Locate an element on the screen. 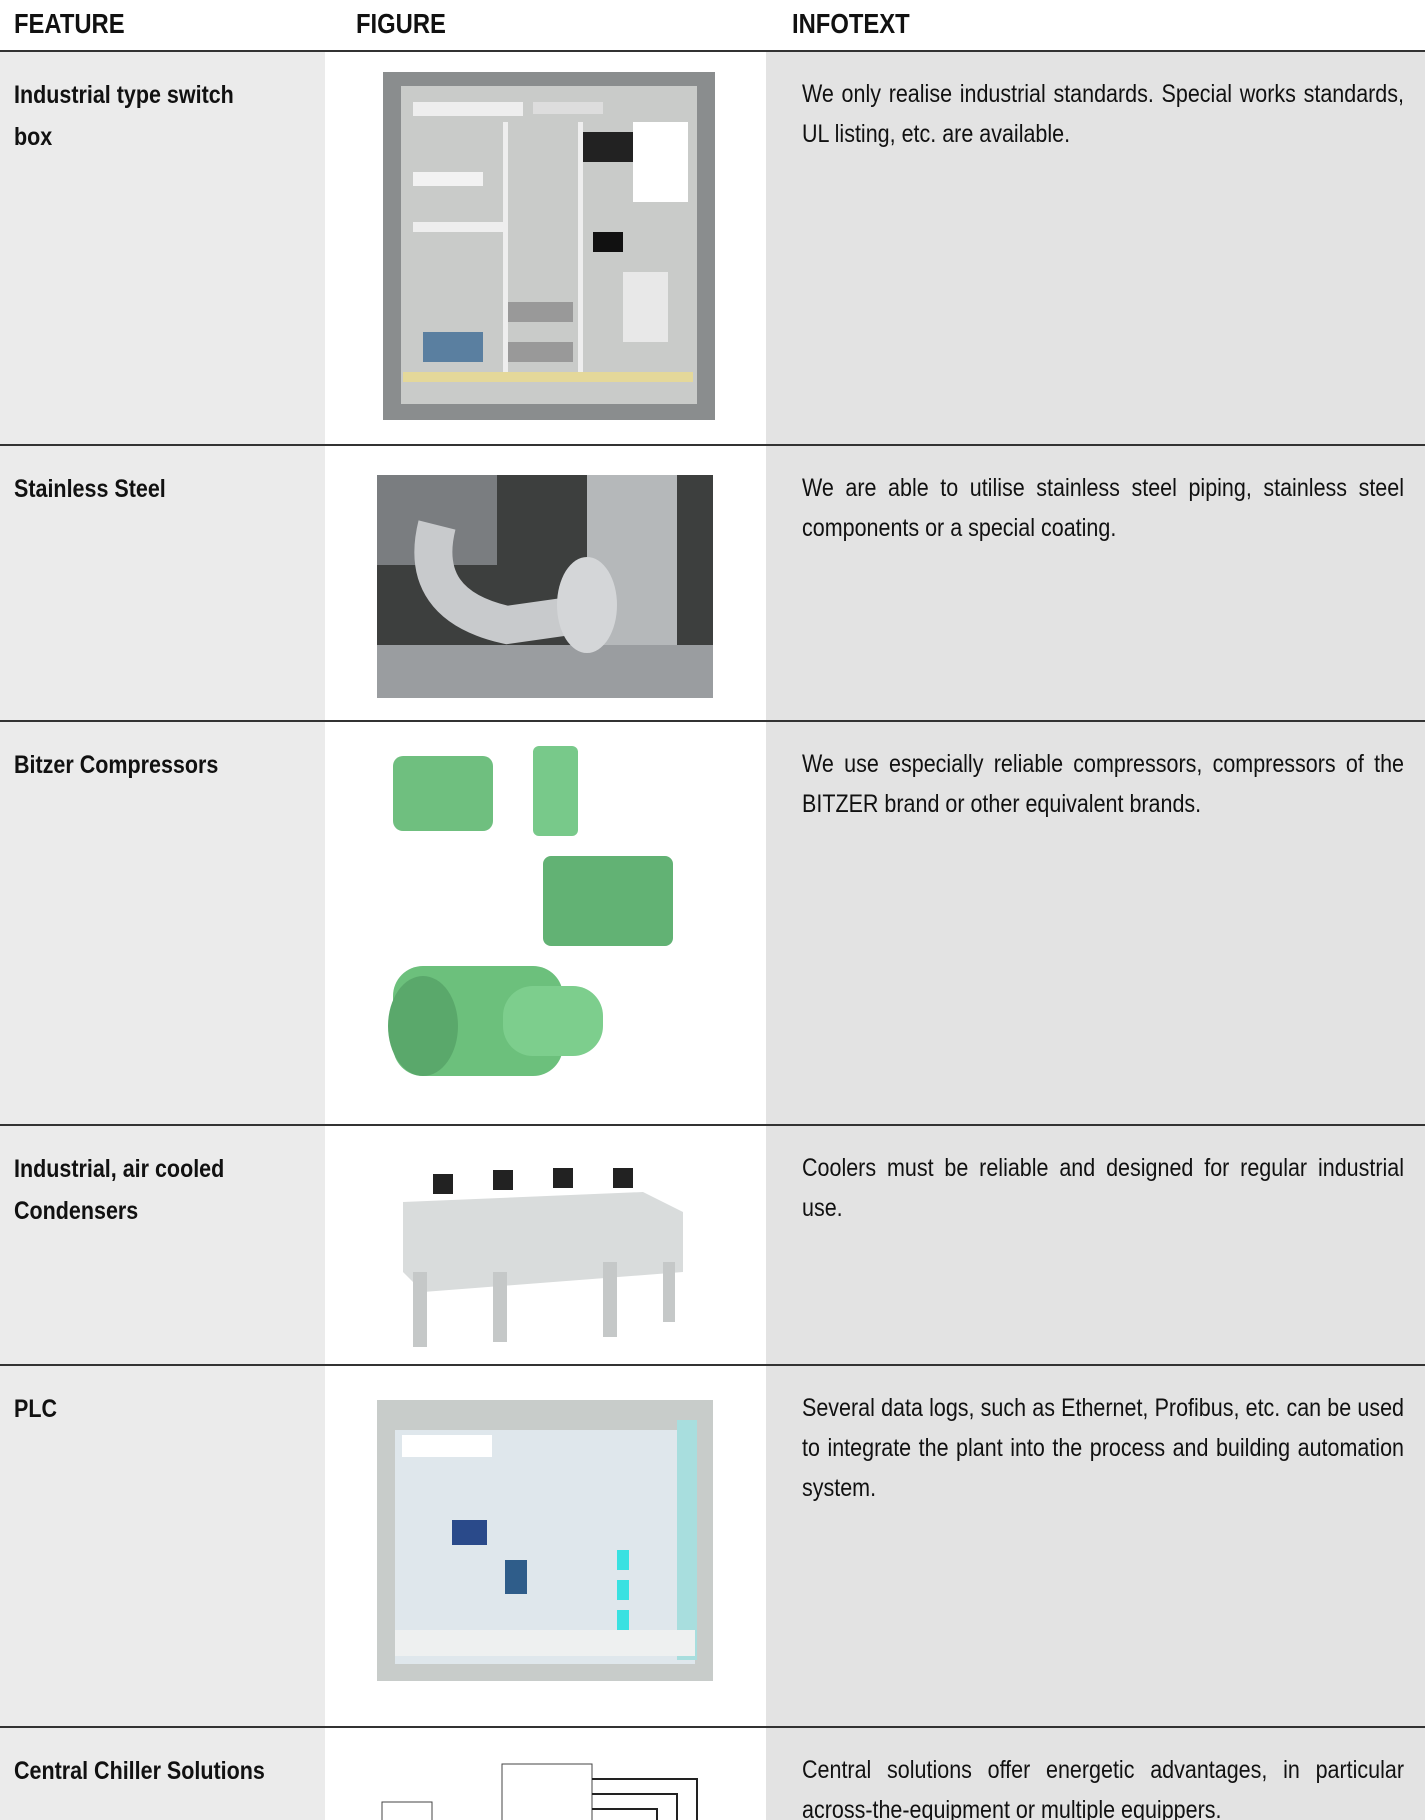  feature: PLC is located at coordinates (35, 1409).